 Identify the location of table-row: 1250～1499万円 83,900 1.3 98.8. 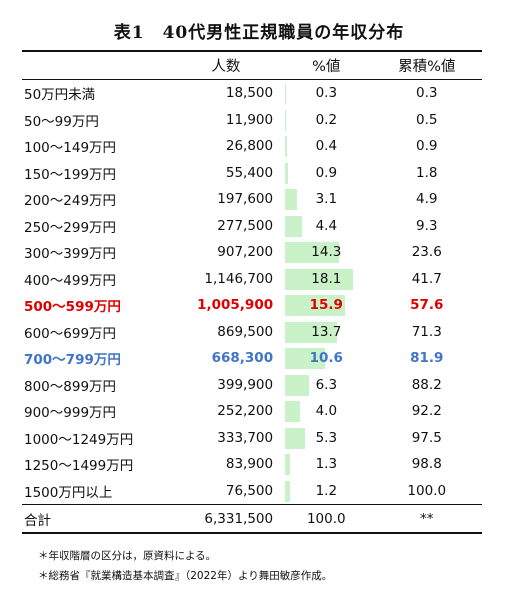
(252, 464).